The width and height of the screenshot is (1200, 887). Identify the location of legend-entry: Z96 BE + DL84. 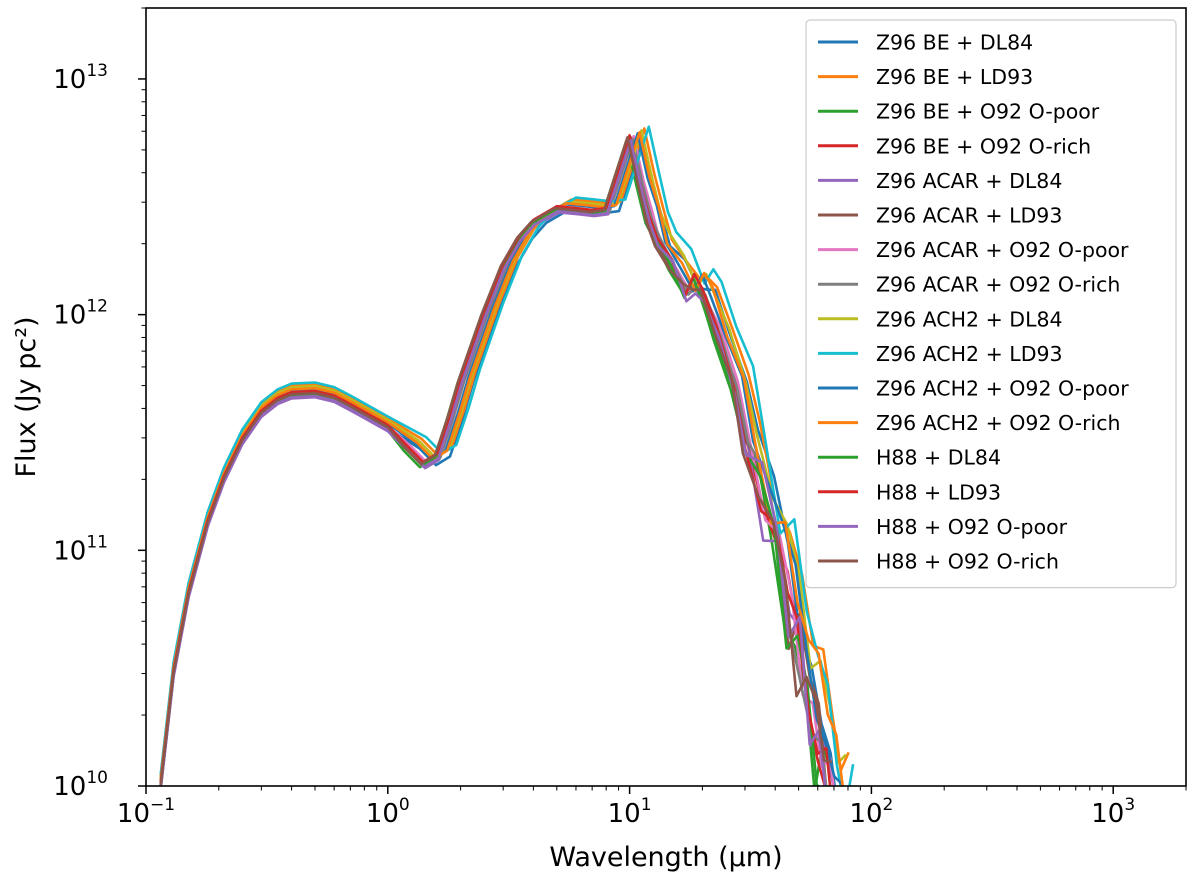
(954, 43).